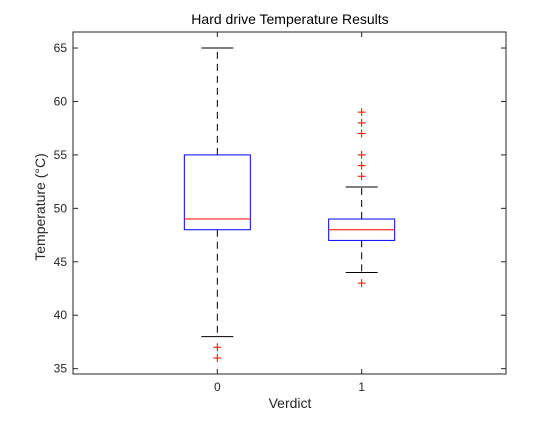  What do you see at coordinates (61, 369) in the screenshot?
I see `y-tick-label: 35` at bounding box center [61, 369].